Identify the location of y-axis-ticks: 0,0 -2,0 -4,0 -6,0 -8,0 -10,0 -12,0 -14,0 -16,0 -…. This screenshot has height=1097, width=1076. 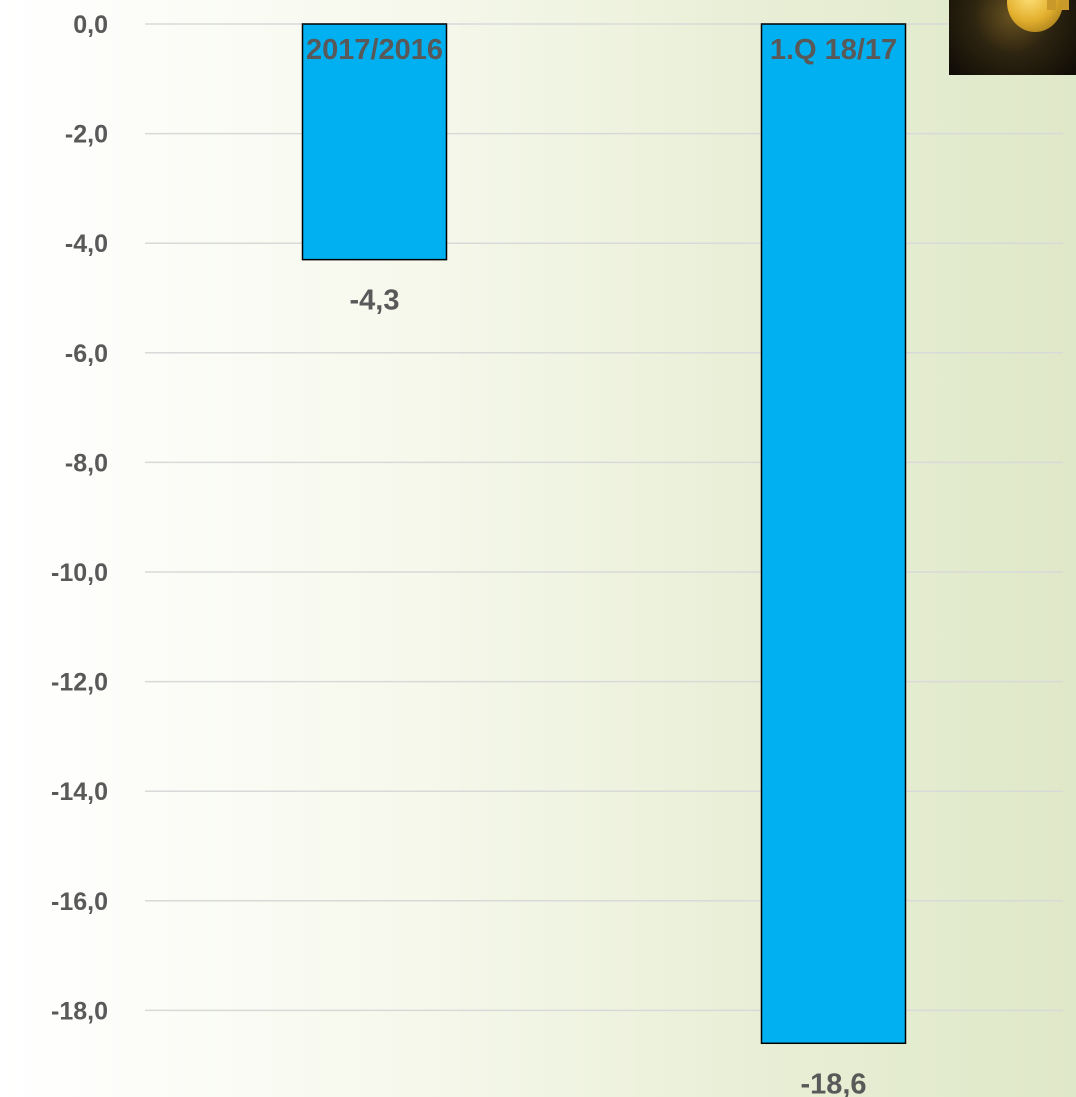
(79, 518).